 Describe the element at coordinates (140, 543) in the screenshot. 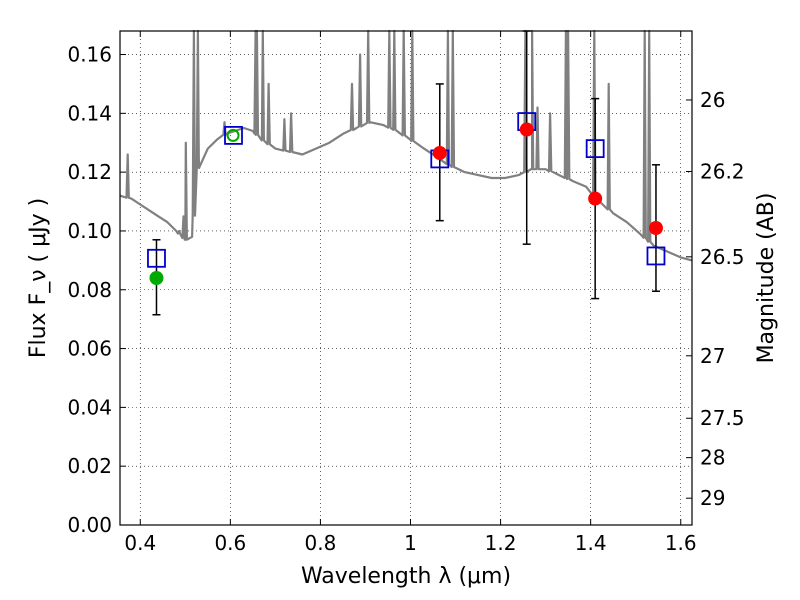

I see `x-tick-label: 0.4` at that location.